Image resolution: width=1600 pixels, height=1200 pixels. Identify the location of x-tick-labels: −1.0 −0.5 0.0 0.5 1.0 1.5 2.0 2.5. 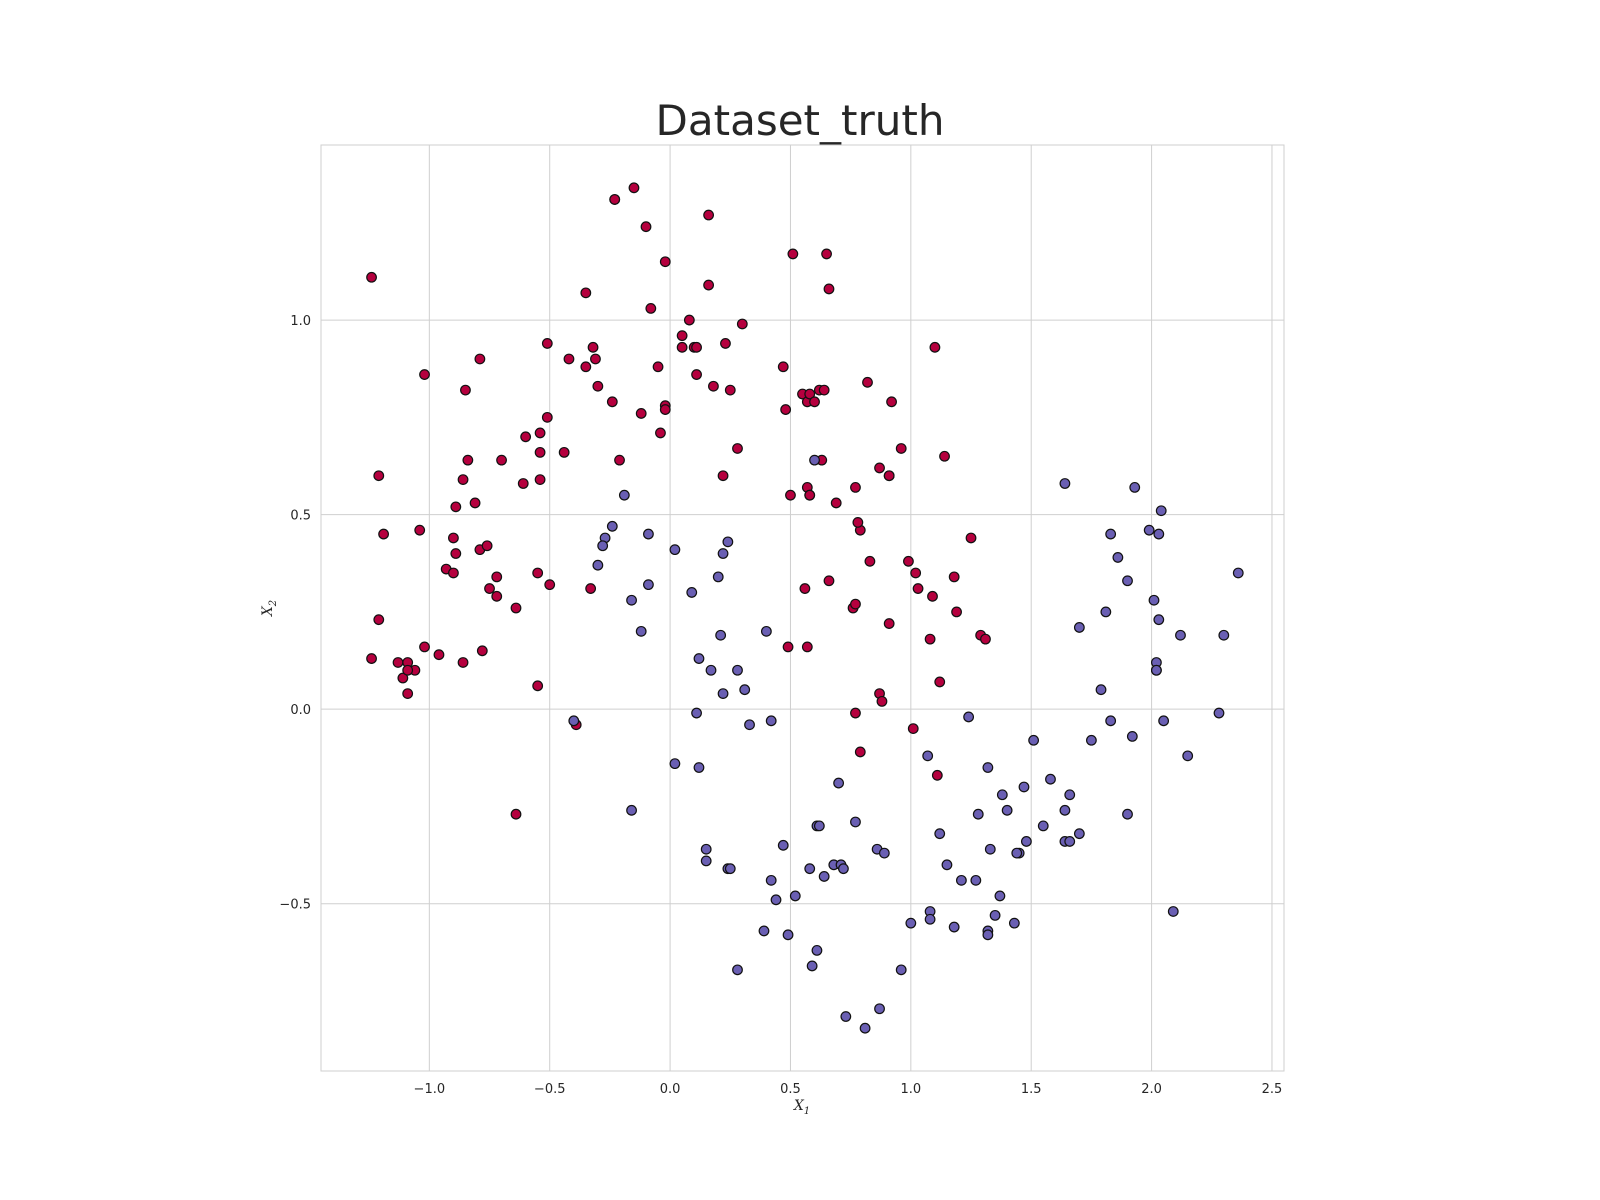
(848, 1089).